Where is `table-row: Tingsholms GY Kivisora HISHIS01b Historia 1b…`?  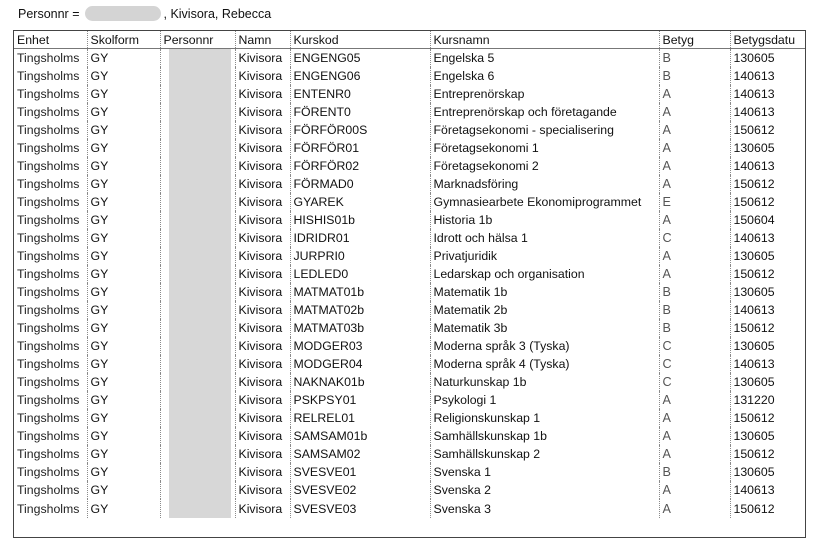 table-row: Tingsholms GY Kivisora HISHIS01b Historia 1b… is located at coordinates (409, 220).